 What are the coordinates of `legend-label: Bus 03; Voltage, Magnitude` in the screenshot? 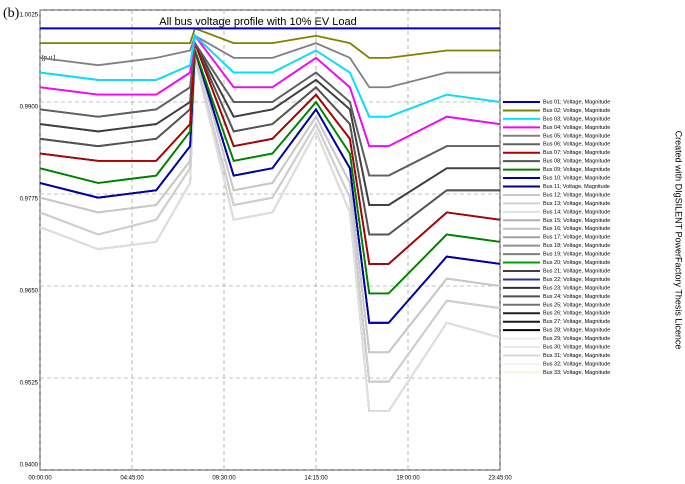 It's located at (576, 119).